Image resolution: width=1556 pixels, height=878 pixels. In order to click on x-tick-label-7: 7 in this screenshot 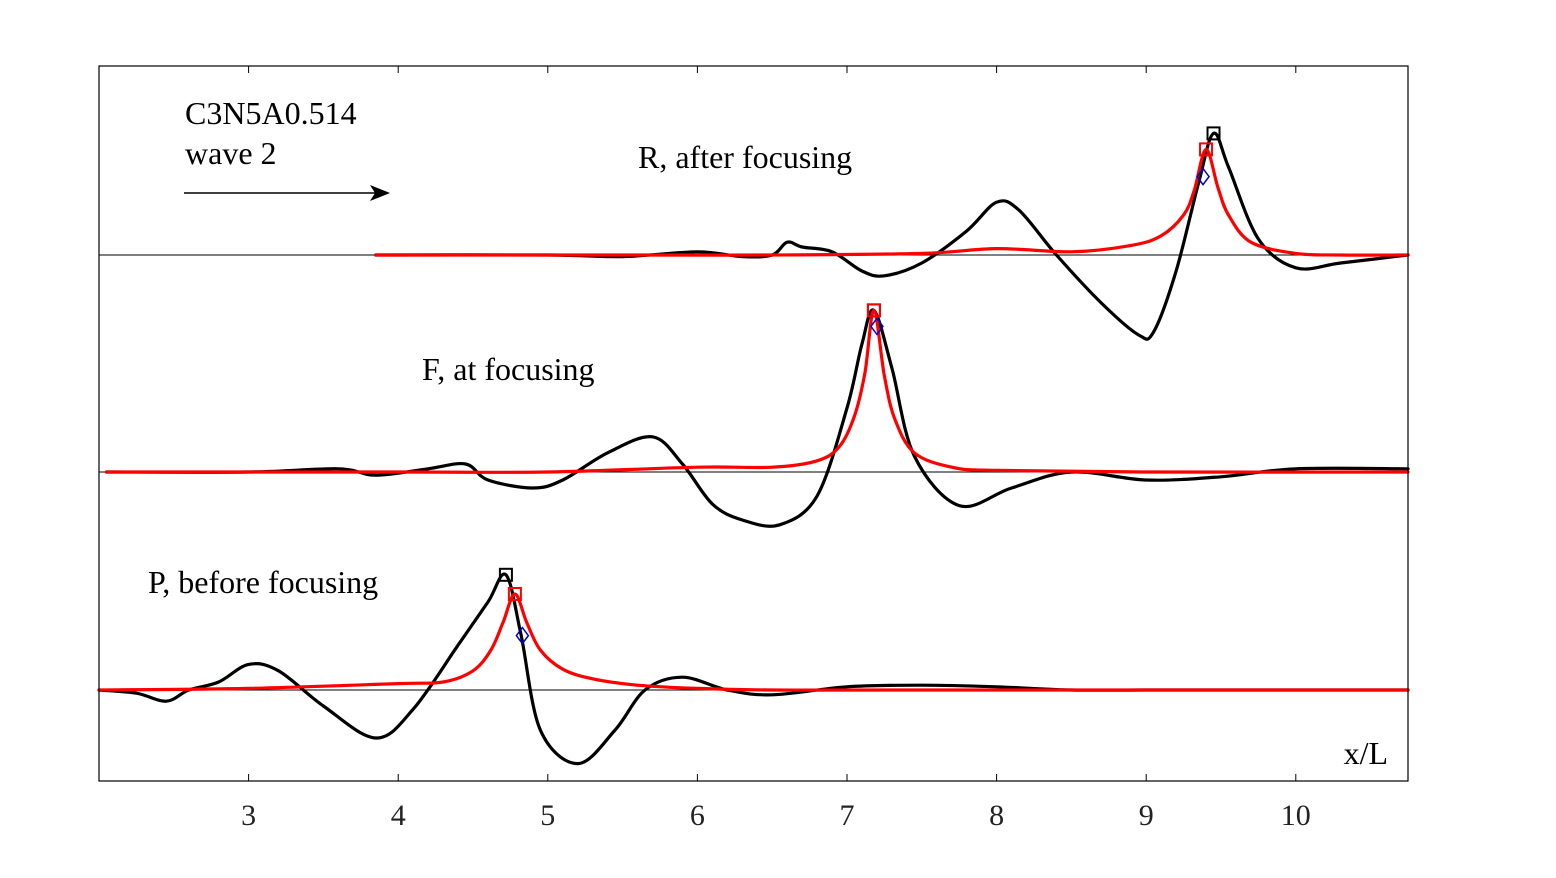, I will do `click(847, 815)`.